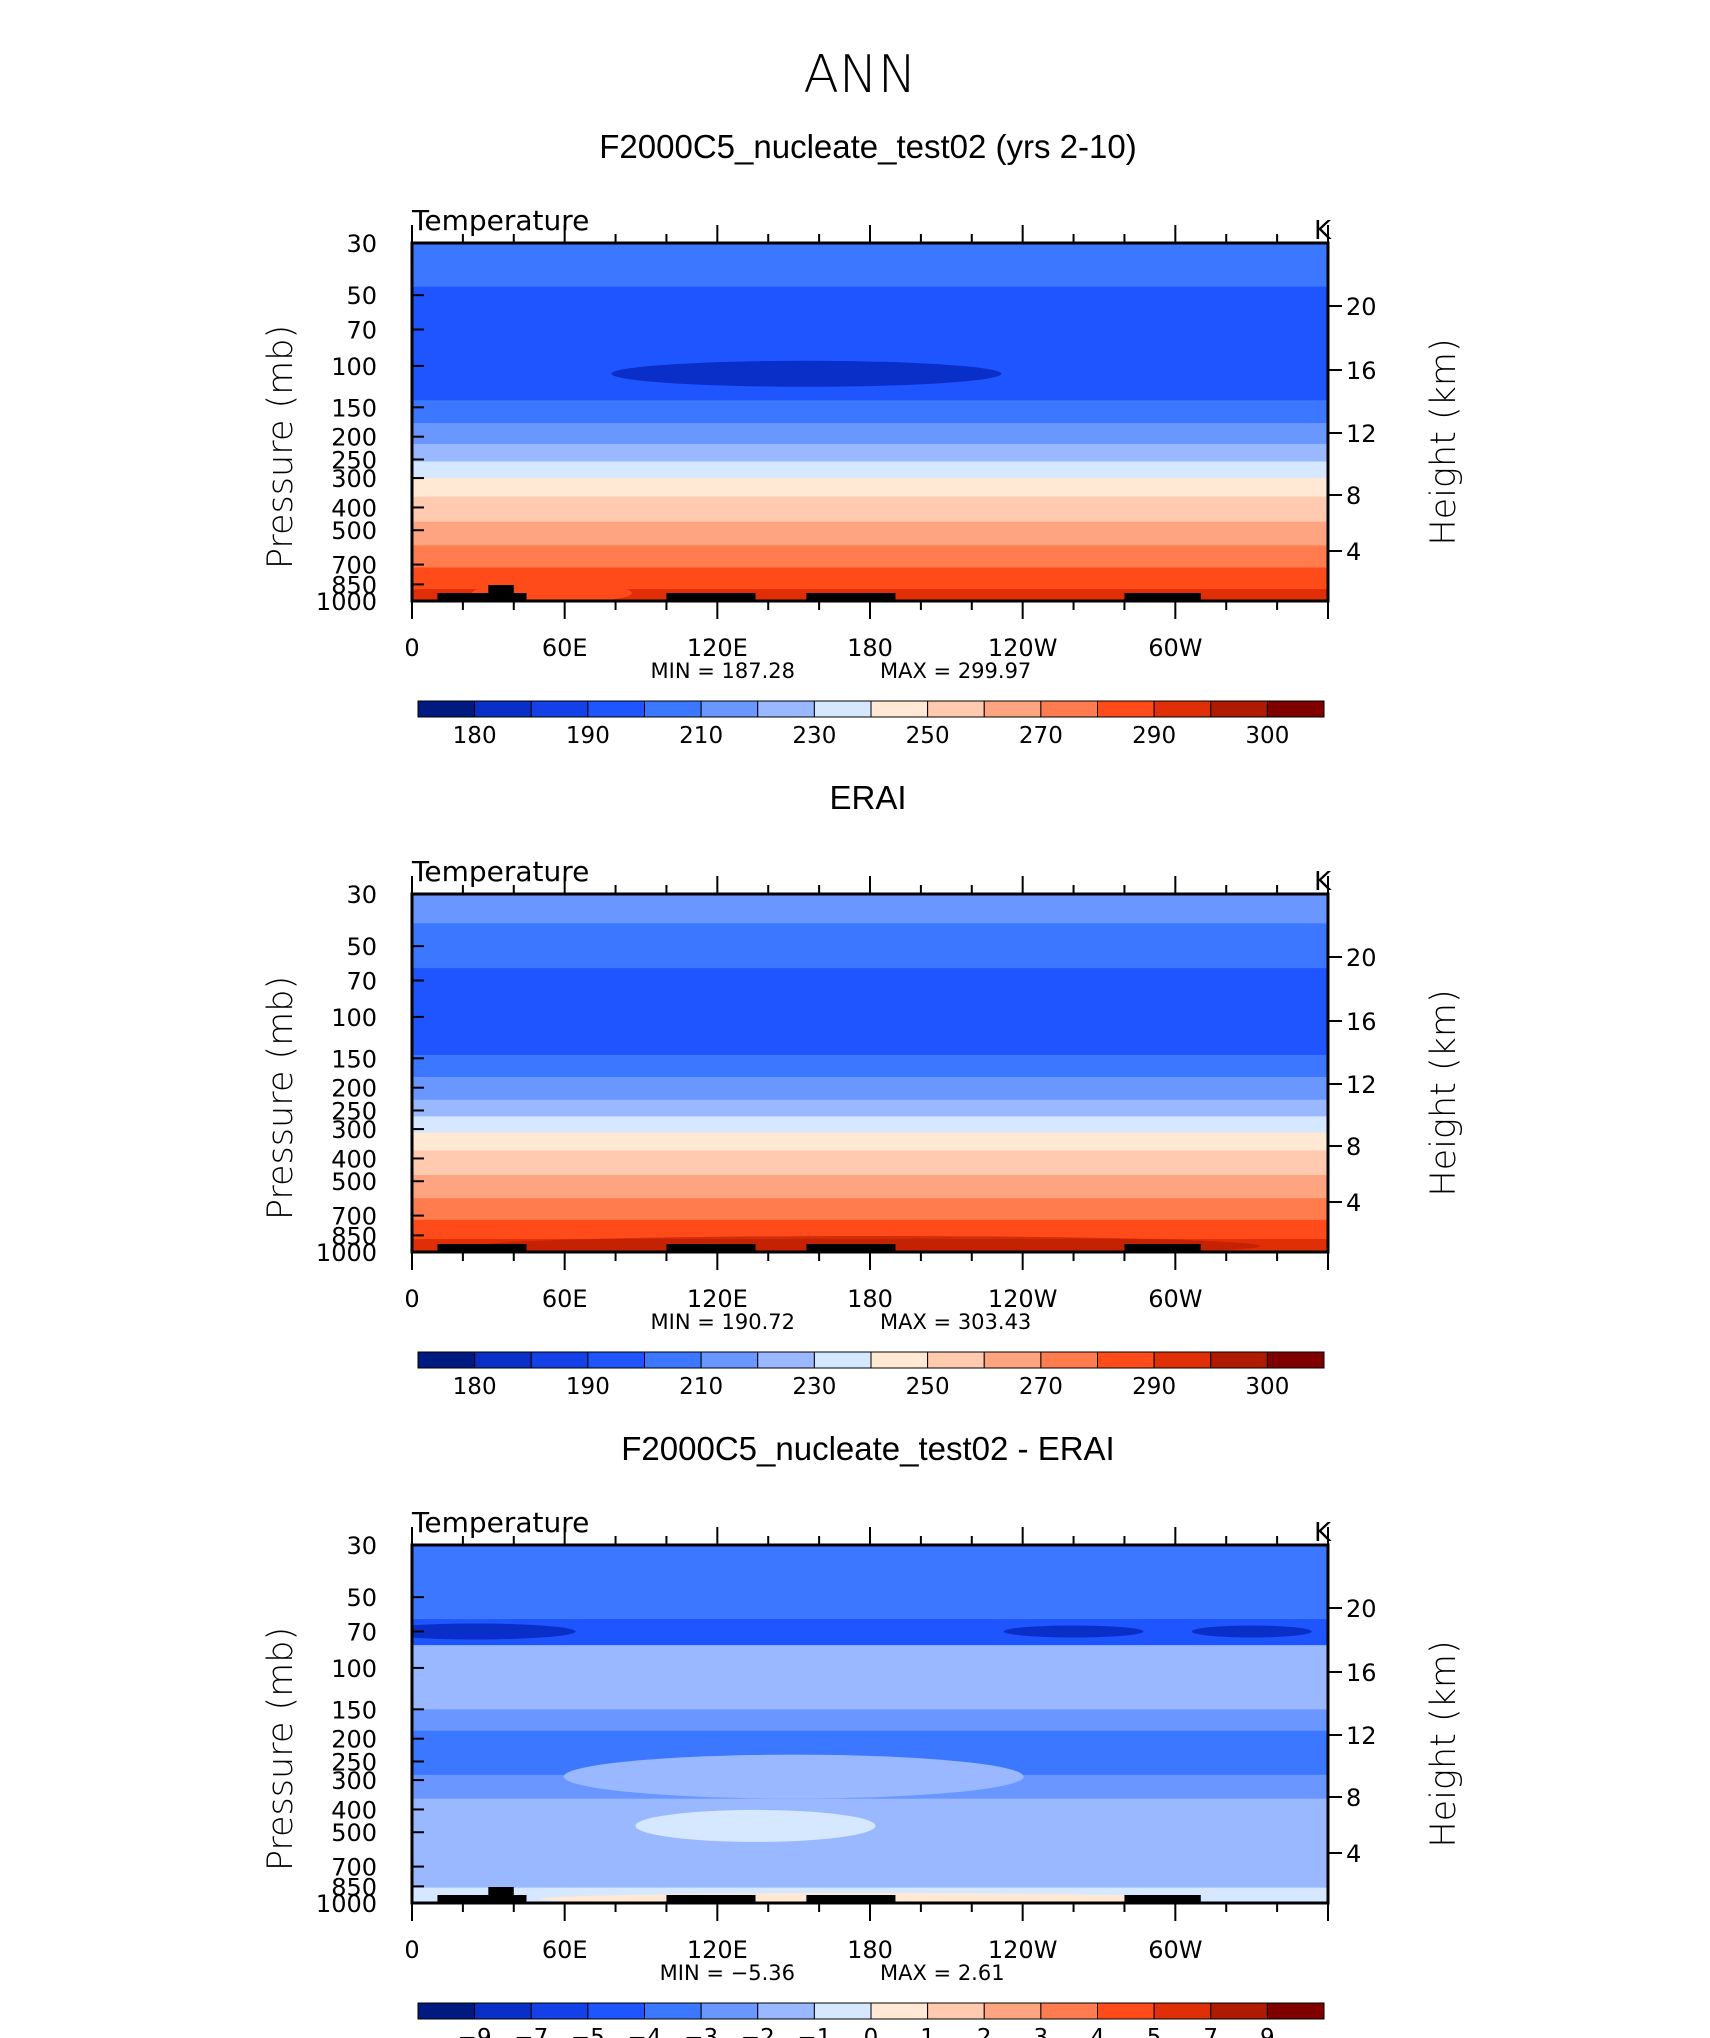  What do you see at coordinates (1154, 1387) in the screenshot?
I see `colorbar-label: 290` at bounding box center [1154, 1387].